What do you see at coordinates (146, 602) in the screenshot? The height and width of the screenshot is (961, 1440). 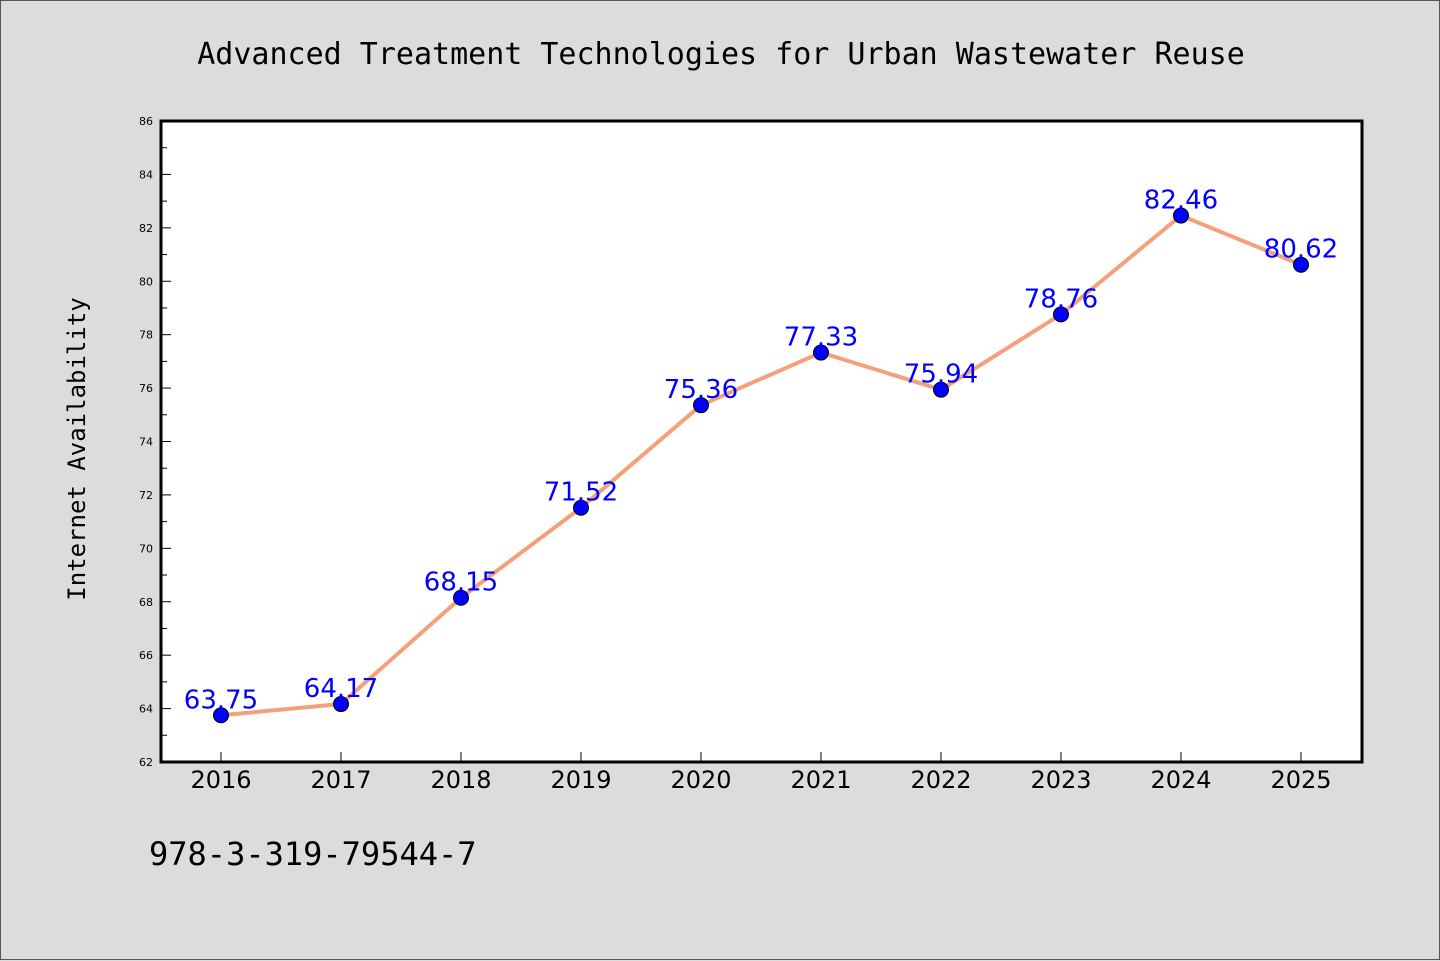 I see `y-tick-label: 68` at bounding box center [146, 602].